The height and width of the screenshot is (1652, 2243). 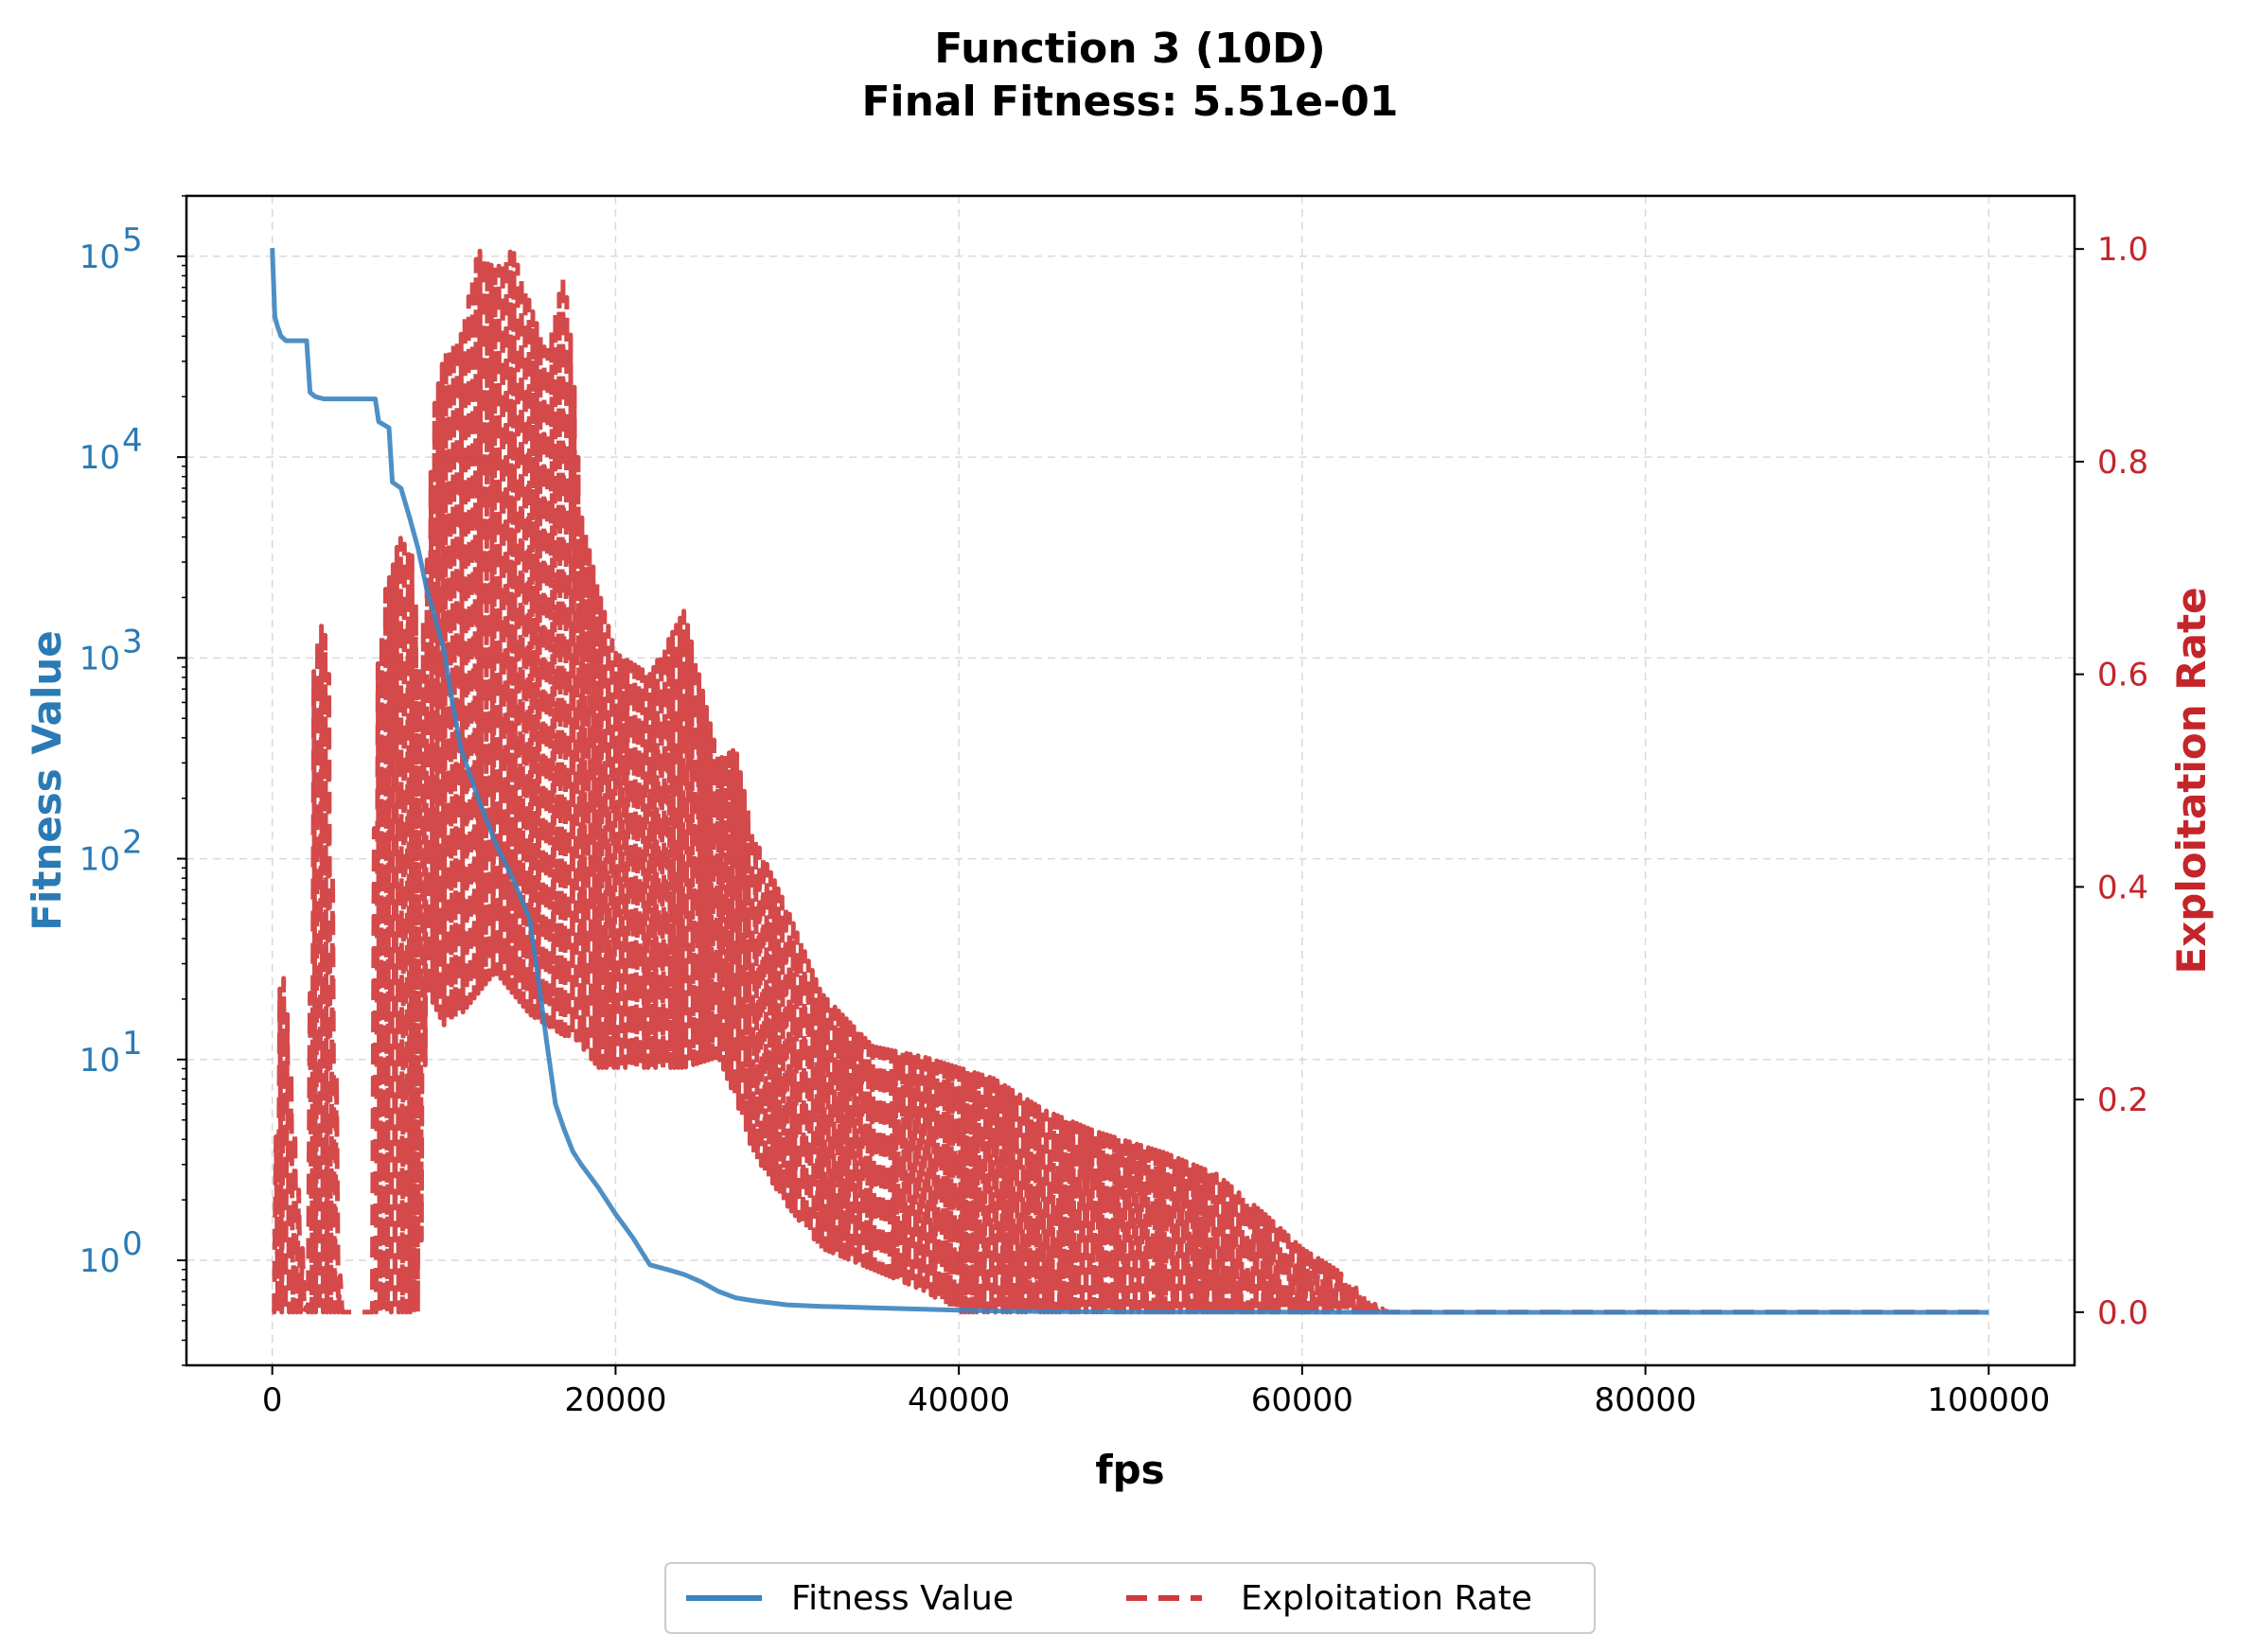 I want to click on x-axis-label: fps, so click(x=1129, y=1470).